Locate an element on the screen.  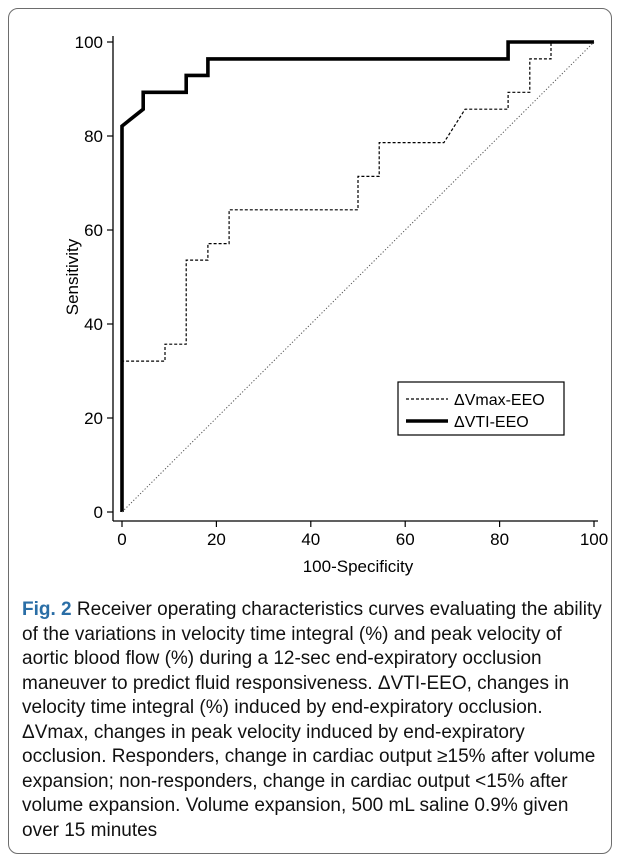
x-tick-label: 0 is located at coordinates (121, 539).